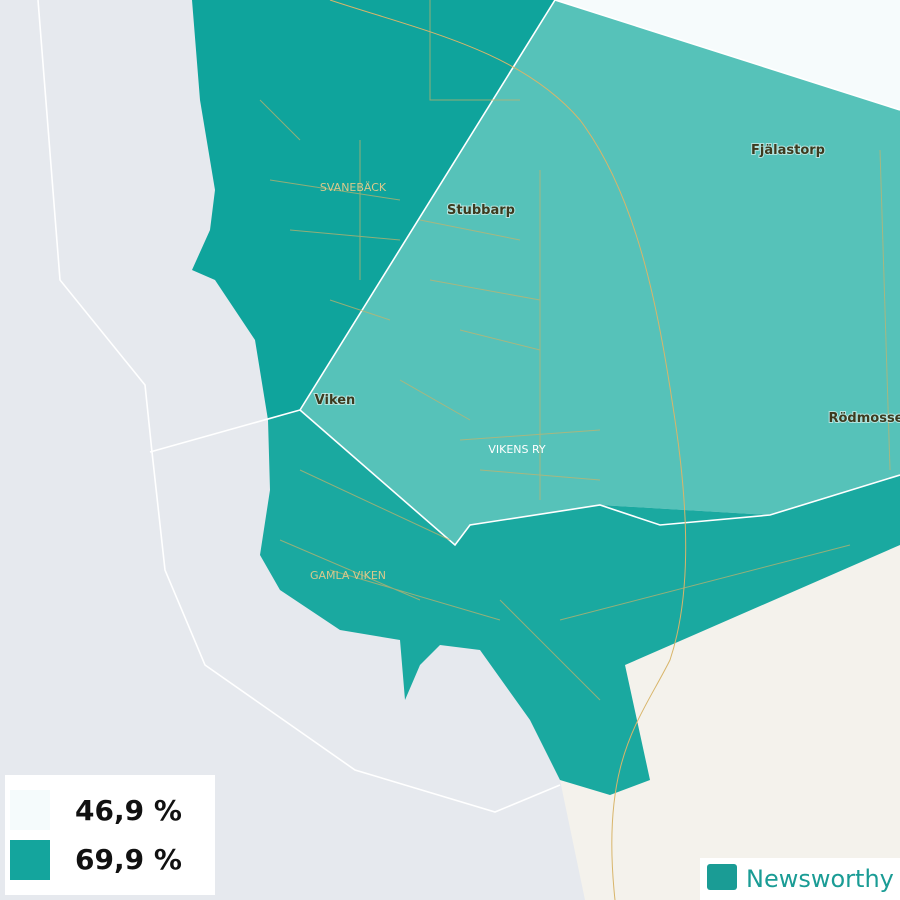  Describe the element at coordinates (730, 722) in the screenshot. I see `land-east` at that location.